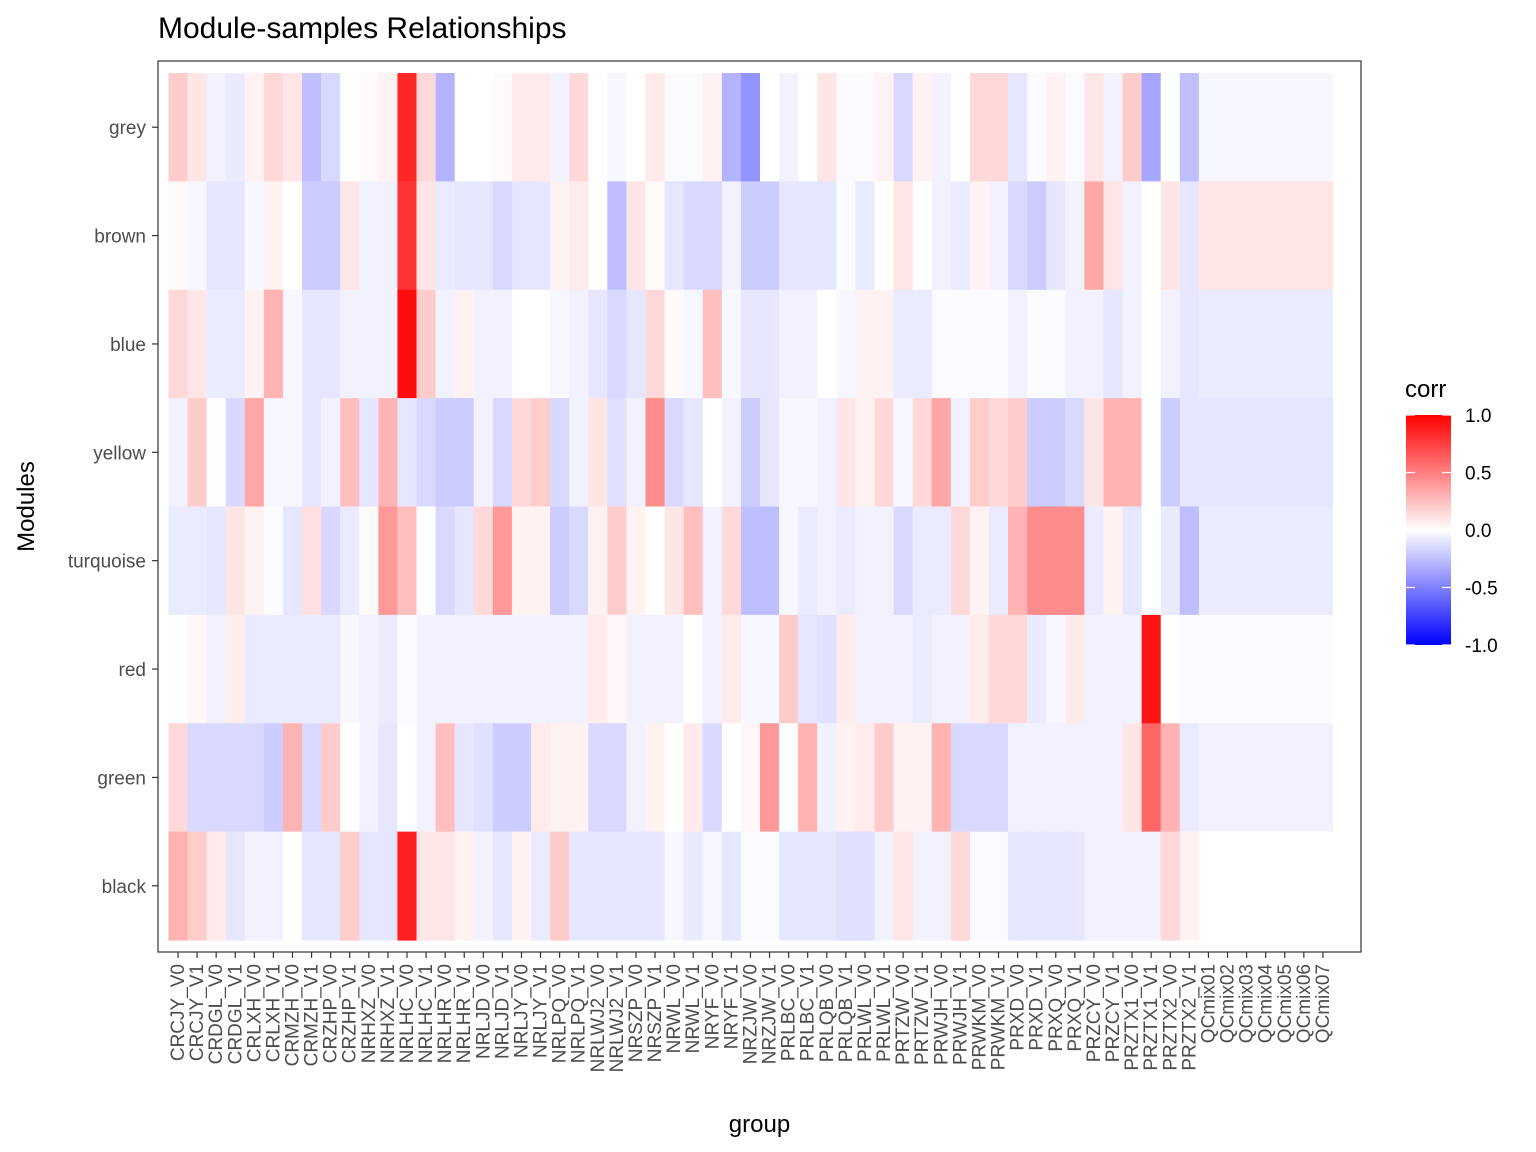  Describe the element at coordinates (254, 453) in the screenshot. I see `heatmap-cell-yellow-CRLXH_V0` at that location.